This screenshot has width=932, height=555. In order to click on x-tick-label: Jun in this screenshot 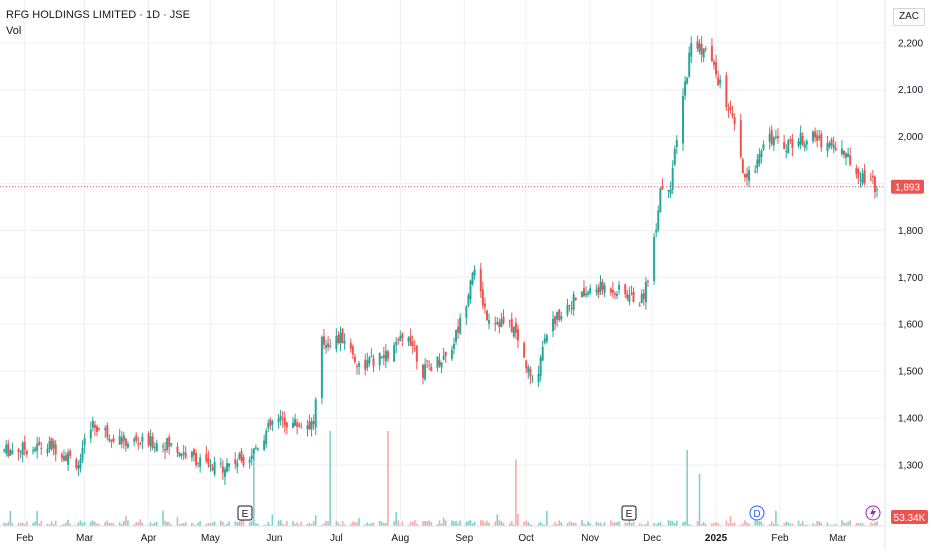, I will do `click(274, 538)`.